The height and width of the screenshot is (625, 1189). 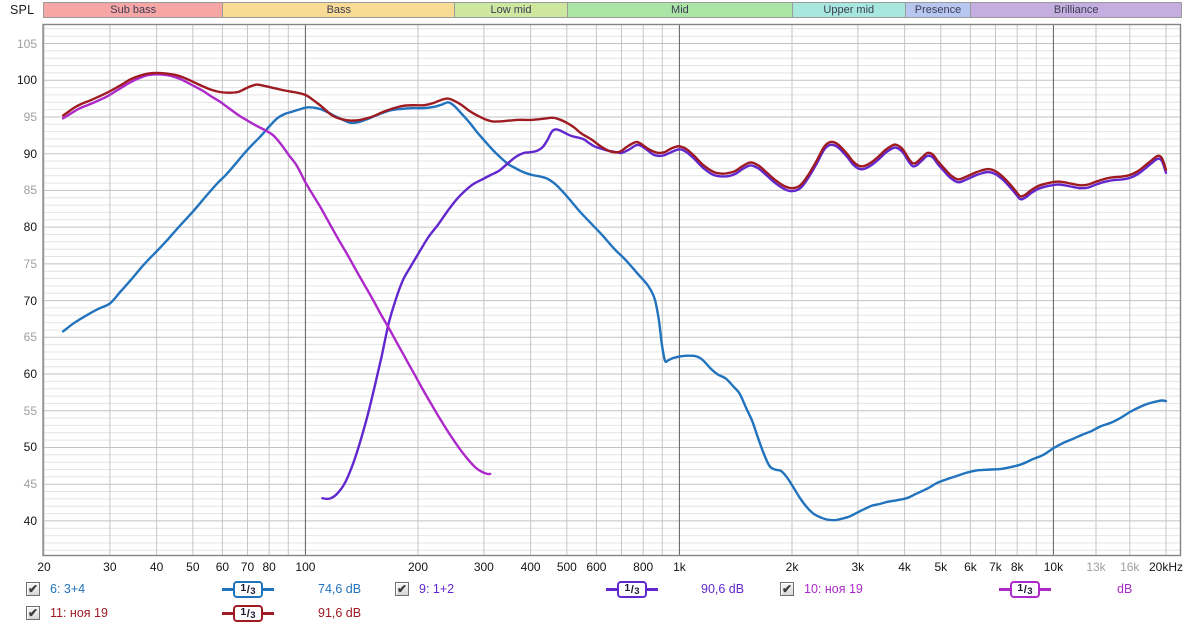 I want to click on y-tick-label: 65, so click(x=30, y=337).